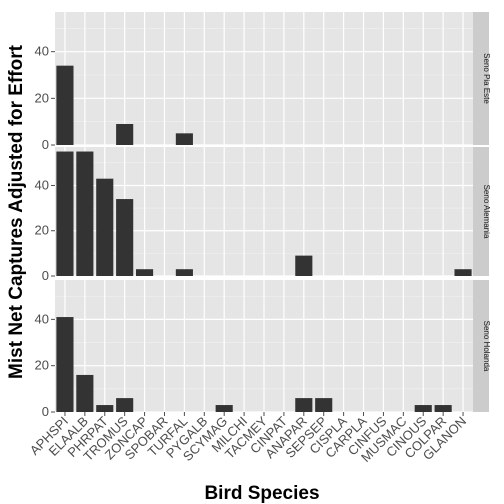 Image resolution: width=504 pixels, height=504 pixels. I want to click on y-axis-label: Mist Net Captures Adjusted for Effort, so click(16, 211).